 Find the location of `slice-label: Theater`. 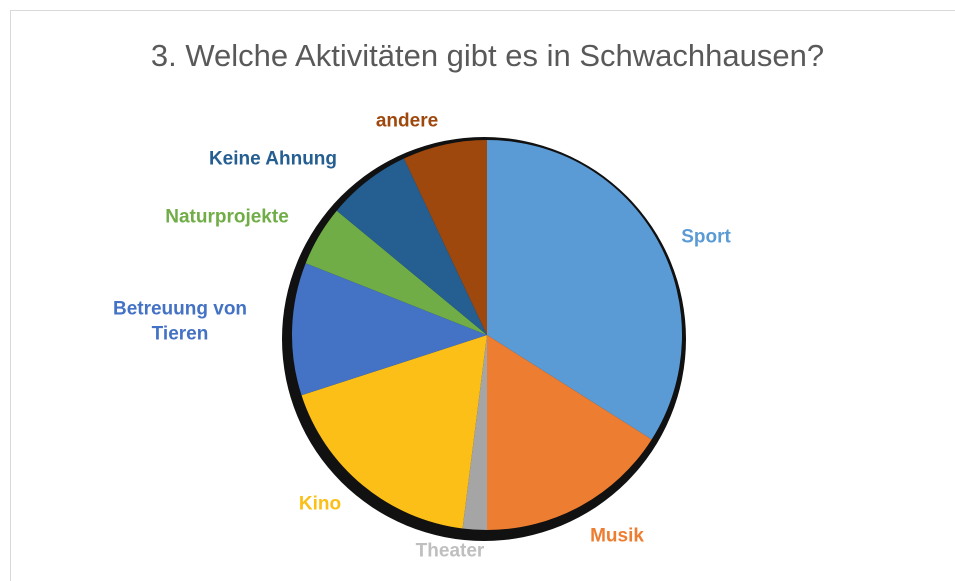

slice-label: Theater is located at coordinates (450, 551).